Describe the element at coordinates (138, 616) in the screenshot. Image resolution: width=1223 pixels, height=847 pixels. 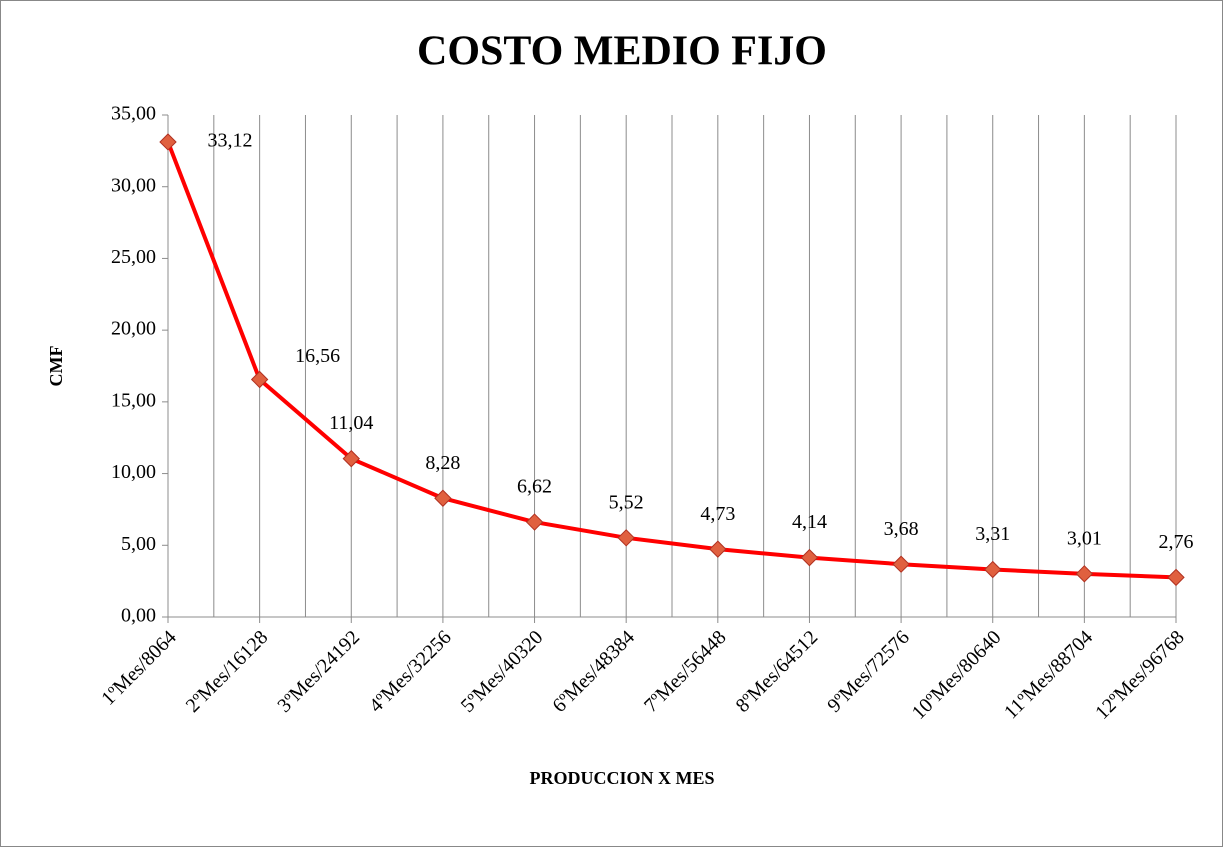
I see `y-tick-label: 0,00` at that location.